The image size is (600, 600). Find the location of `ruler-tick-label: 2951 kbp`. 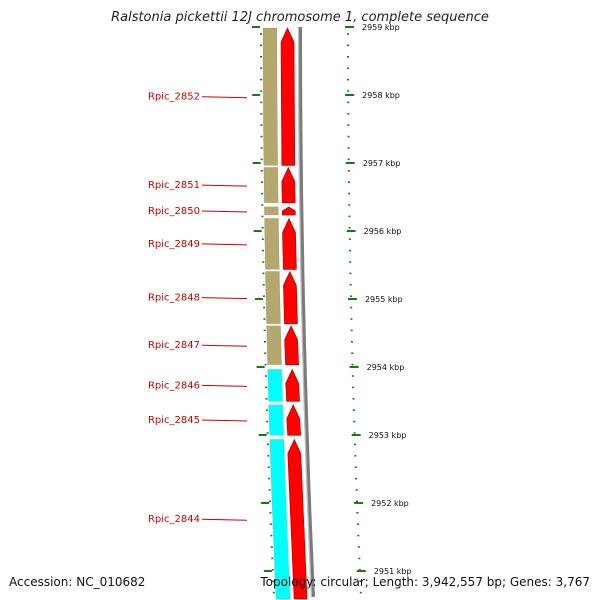

ruler-tick-label: 2951 kbp is located at coordinates (393, 571).